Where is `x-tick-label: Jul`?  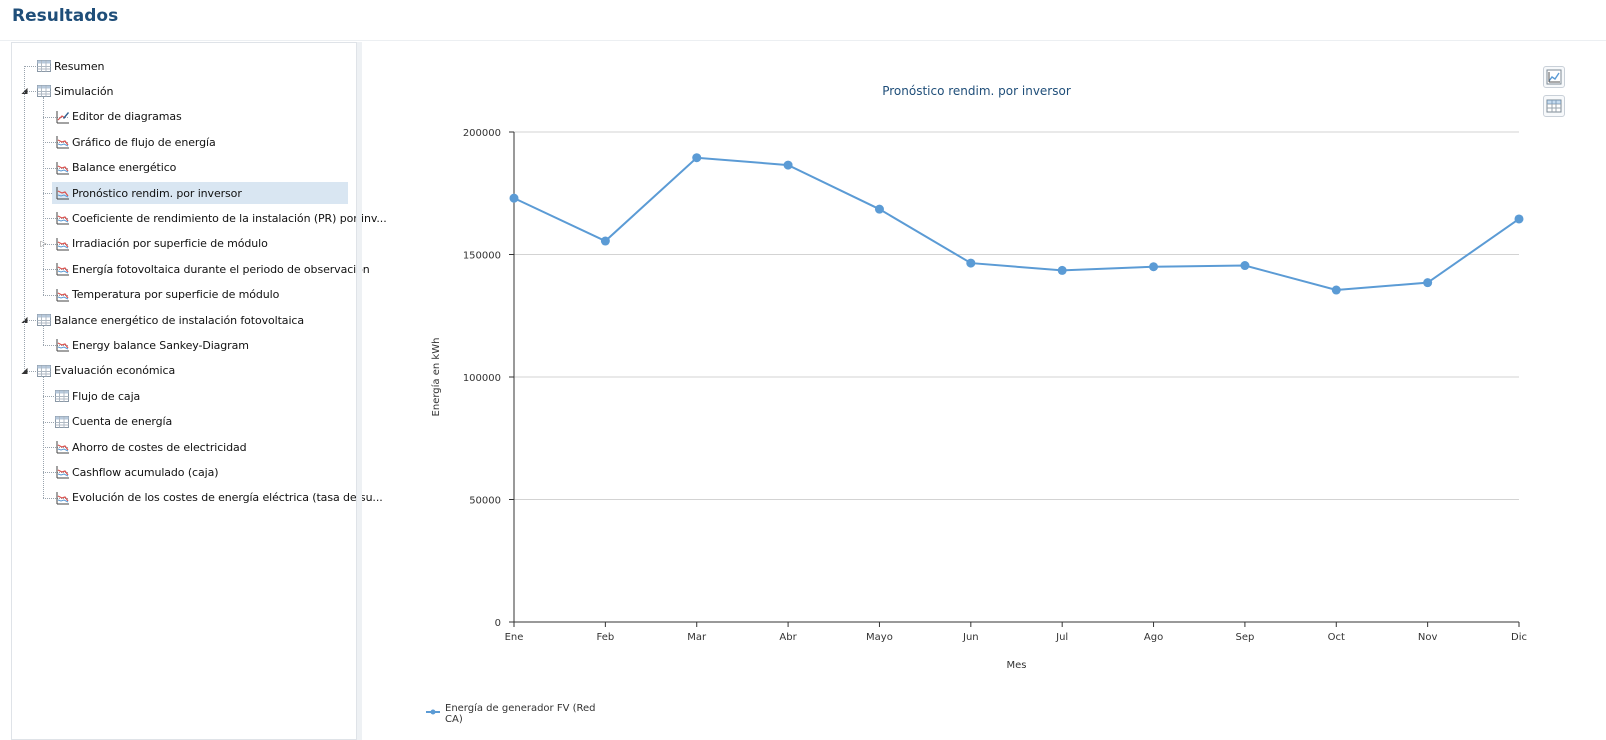 x-tick-label: Jul is located at coordinates (1061, 637).